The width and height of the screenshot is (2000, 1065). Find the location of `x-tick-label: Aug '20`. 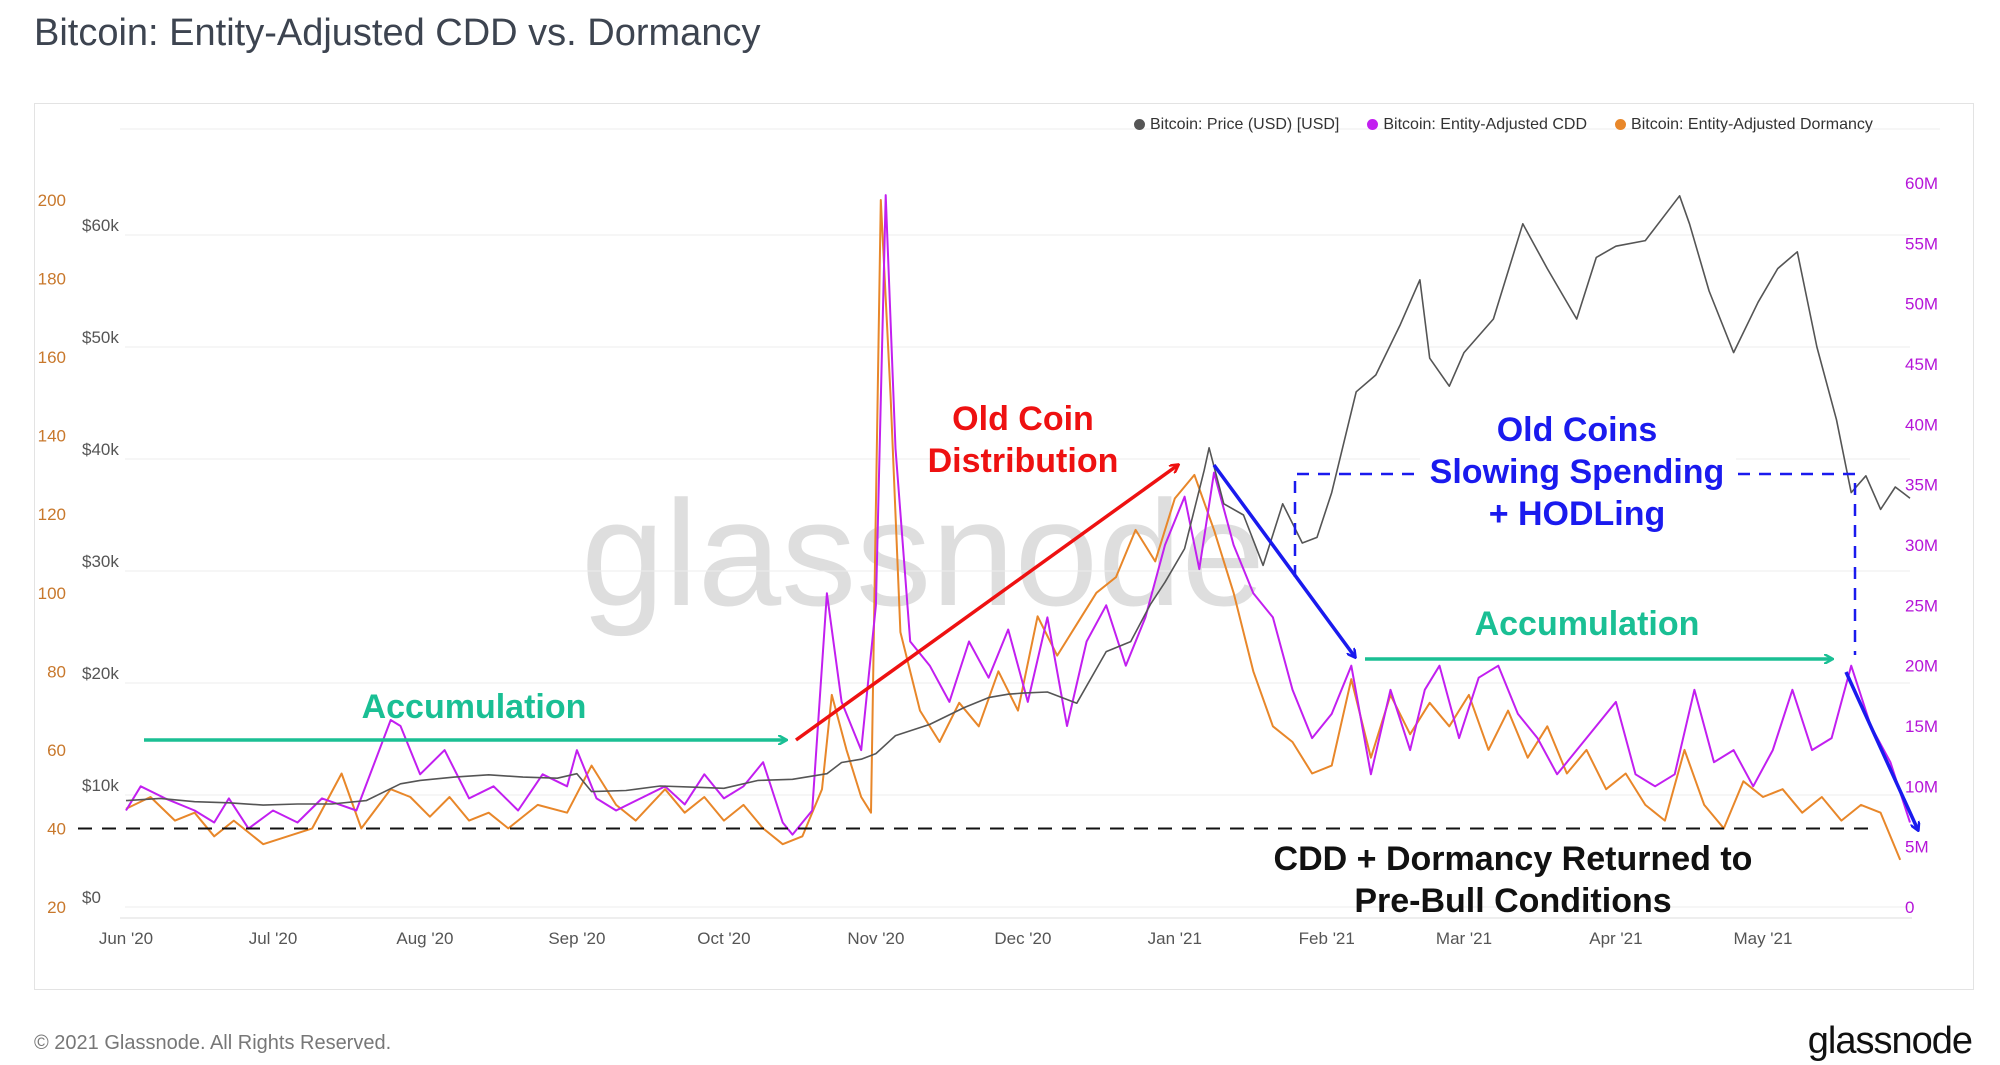

x-tick-label: Aug '20 is located at coordinates (424, 938).